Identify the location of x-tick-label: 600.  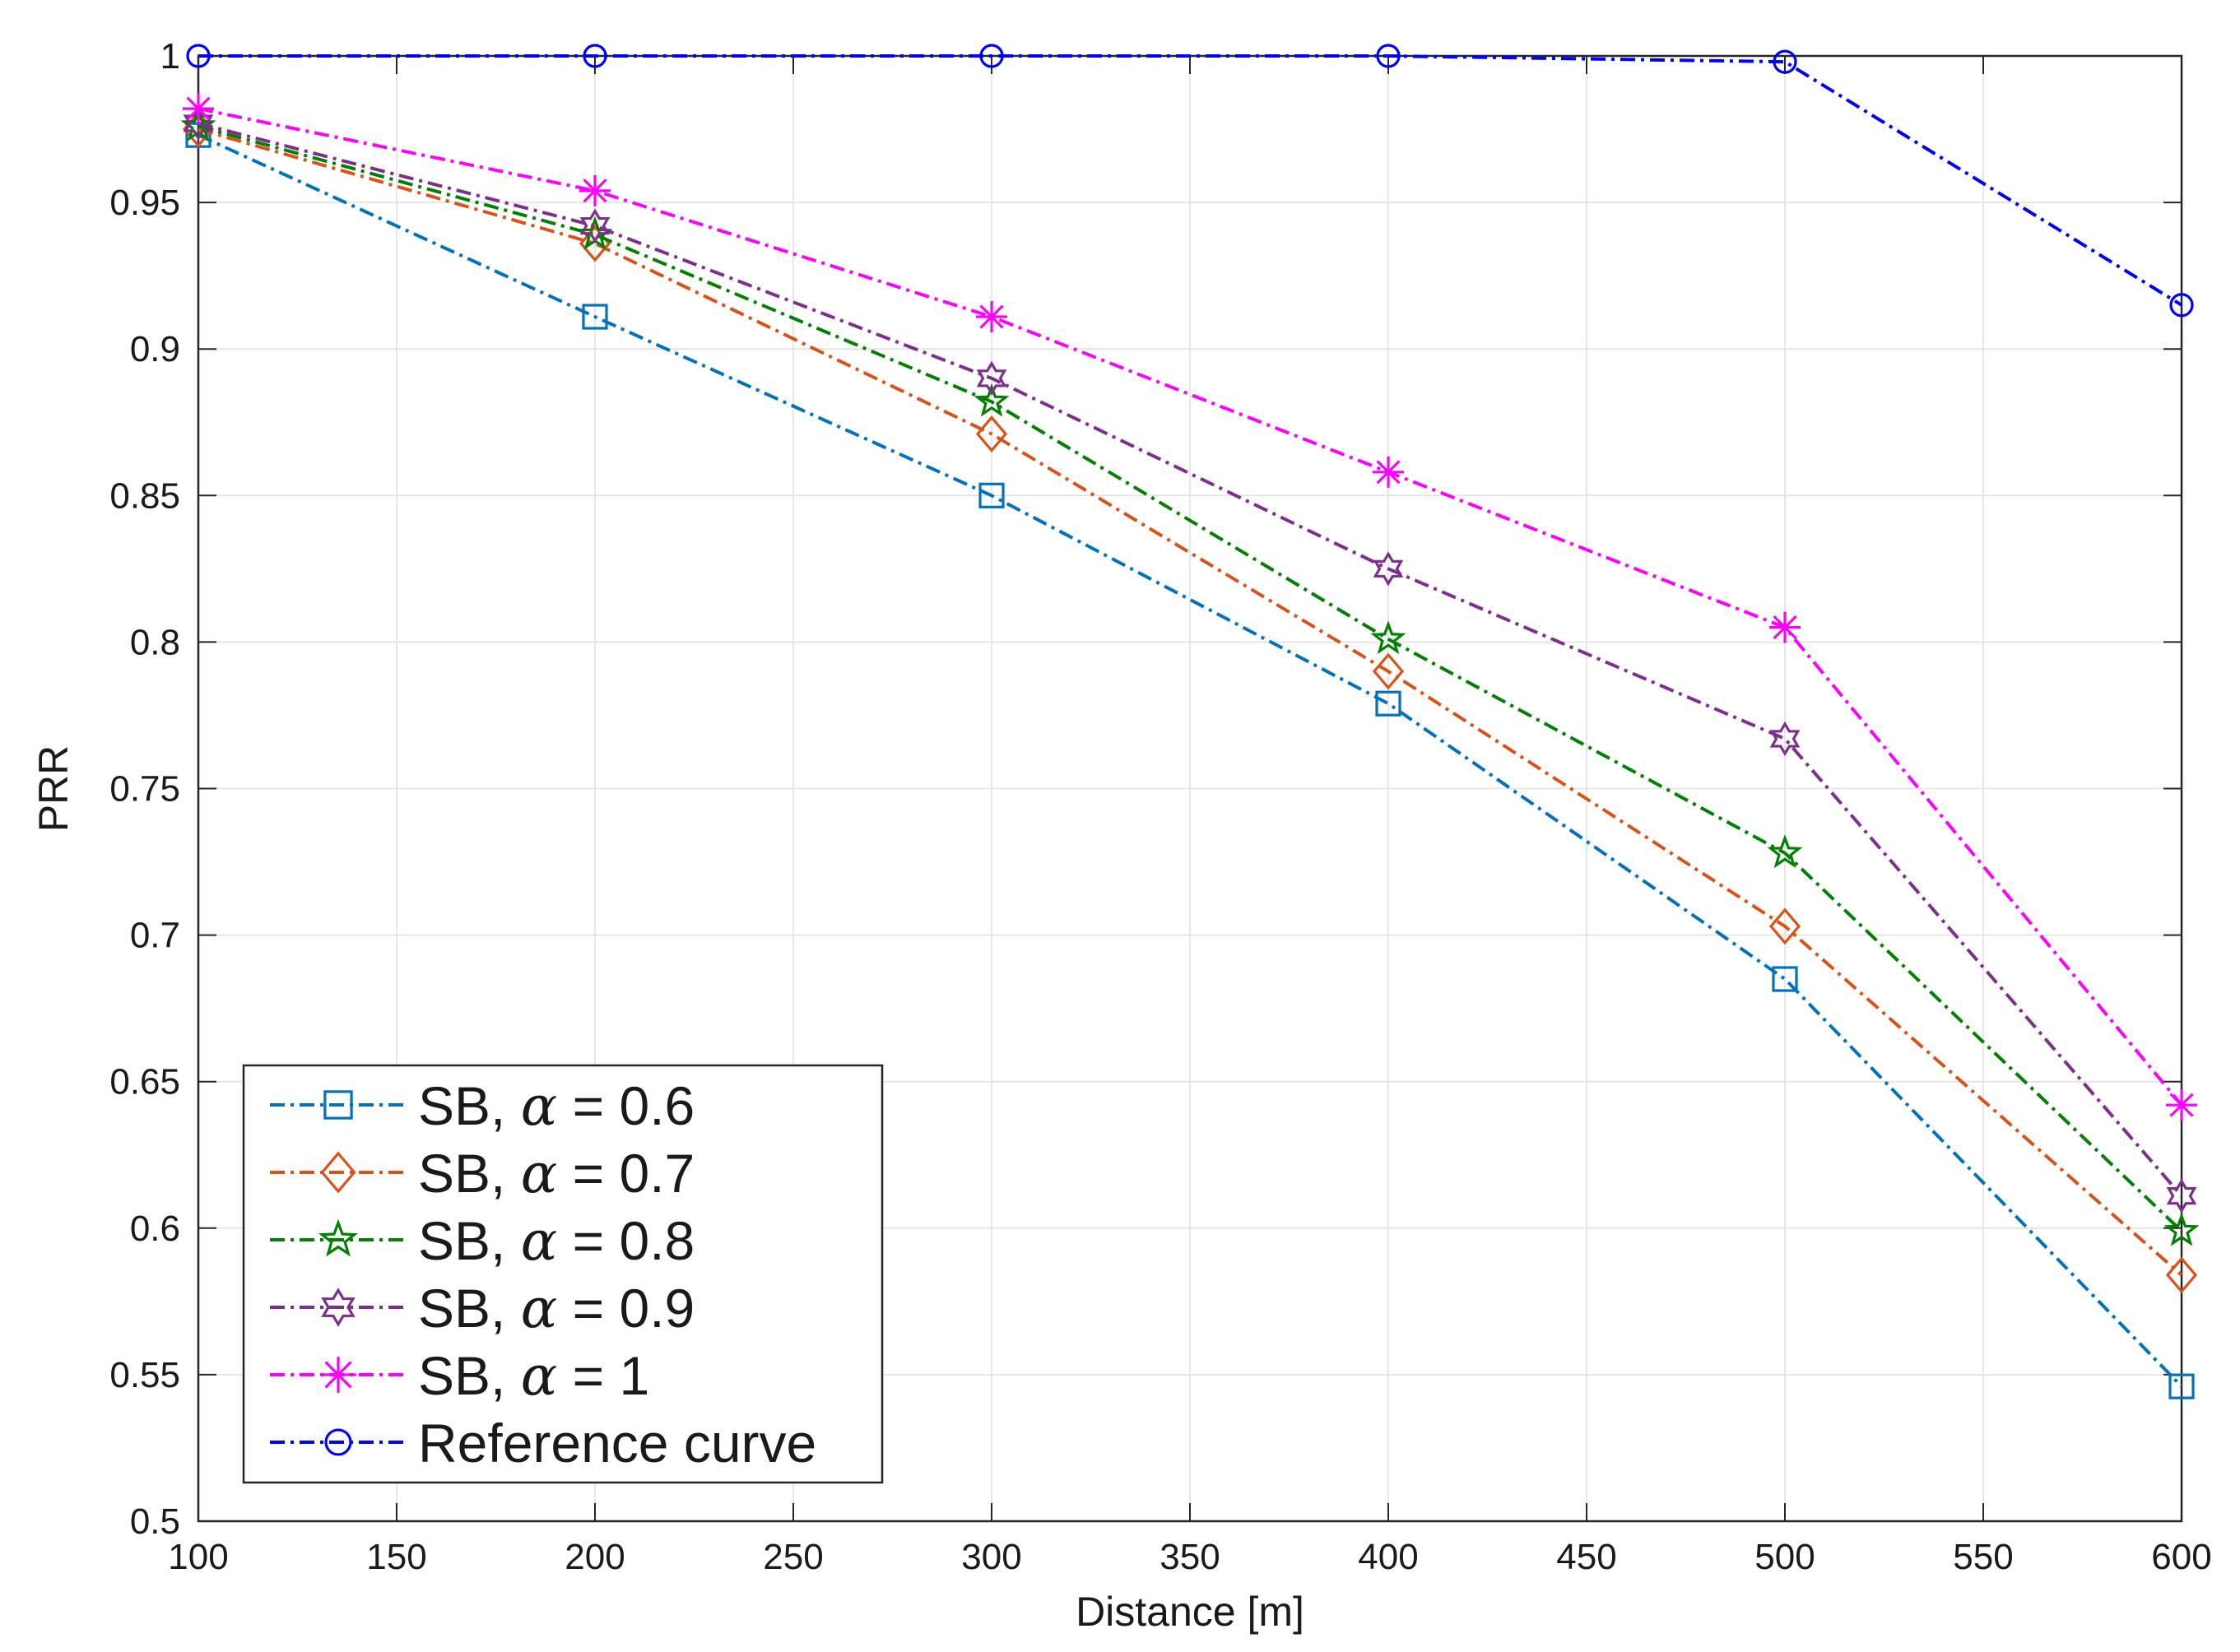
(2181, 1557).